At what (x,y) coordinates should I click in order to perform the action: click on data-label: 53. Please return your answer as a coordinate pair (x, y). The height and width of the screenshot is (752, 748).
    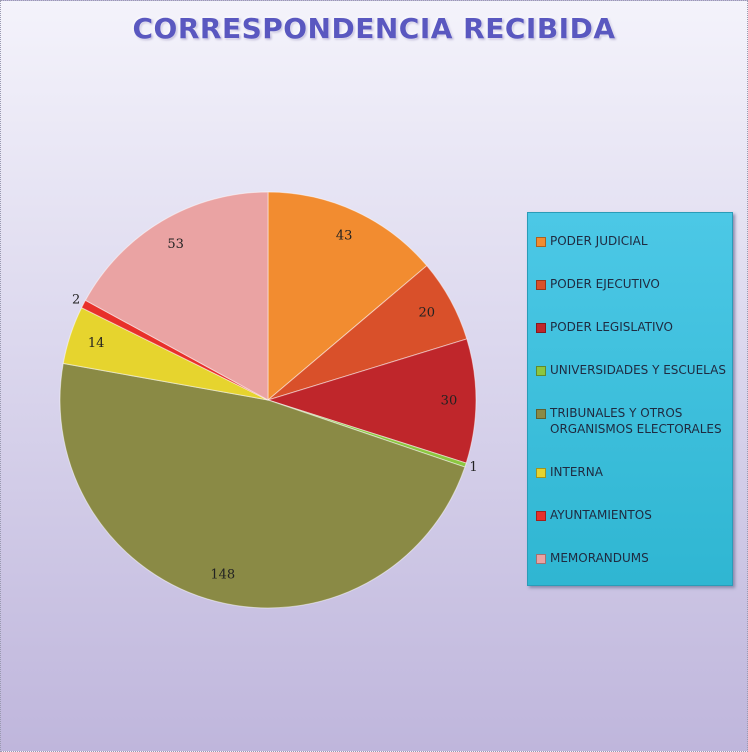
    Looking at the image, I should click on (175, 244).